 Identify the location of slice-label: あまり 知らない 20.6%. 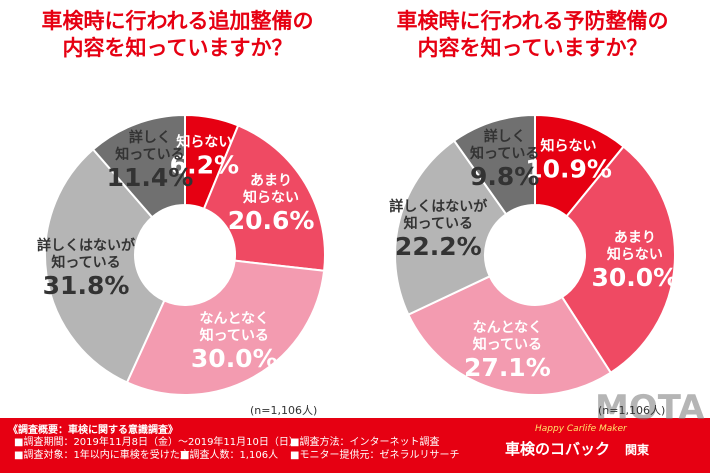
(271, 204).